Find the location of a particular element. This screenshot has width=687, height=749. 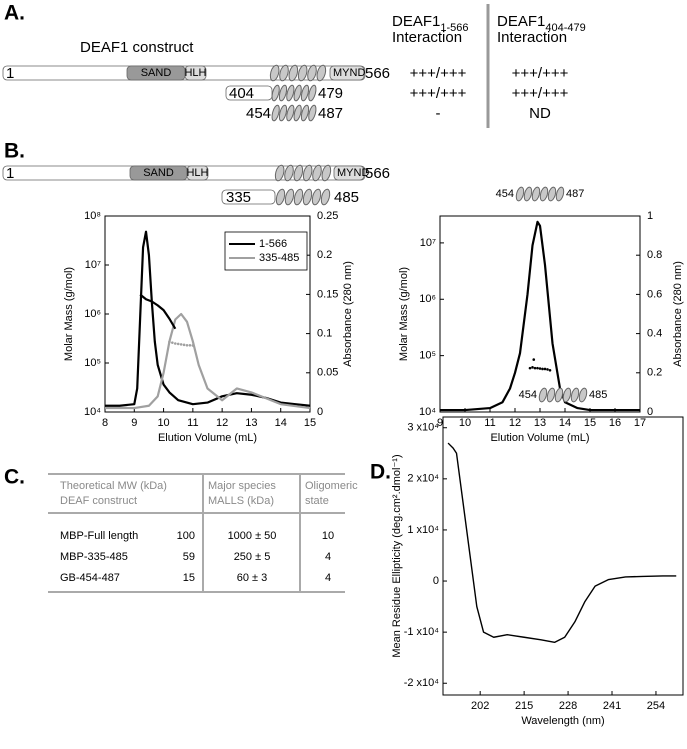

x-tick-label: 16 is located at coordinates (615, 423).